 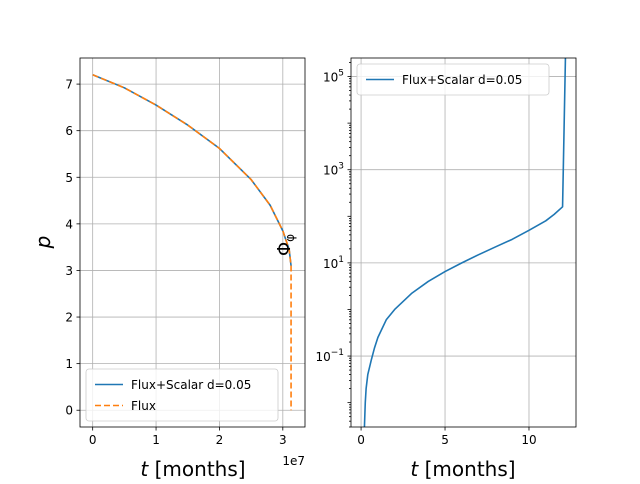 What do you see at coordinates (333, 77) in the screenshot?
I see `y-tick-label: 10⁵` at bounding box center [333, 77].